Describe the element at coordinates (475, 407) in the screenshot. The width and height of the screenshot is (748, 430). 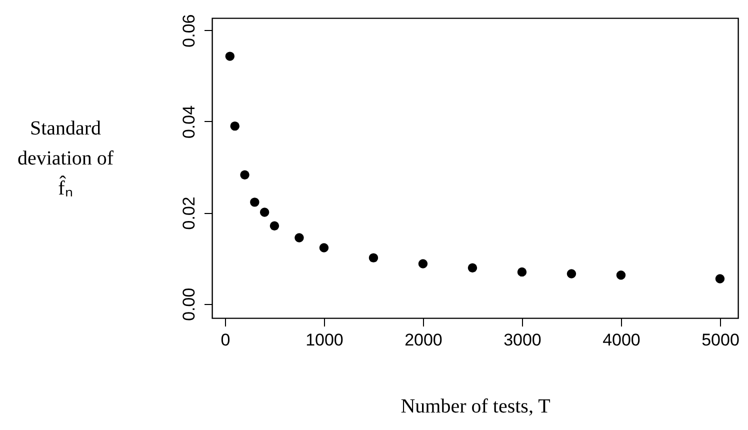
I see `x-axis-title: Number of tests, T` at that location.